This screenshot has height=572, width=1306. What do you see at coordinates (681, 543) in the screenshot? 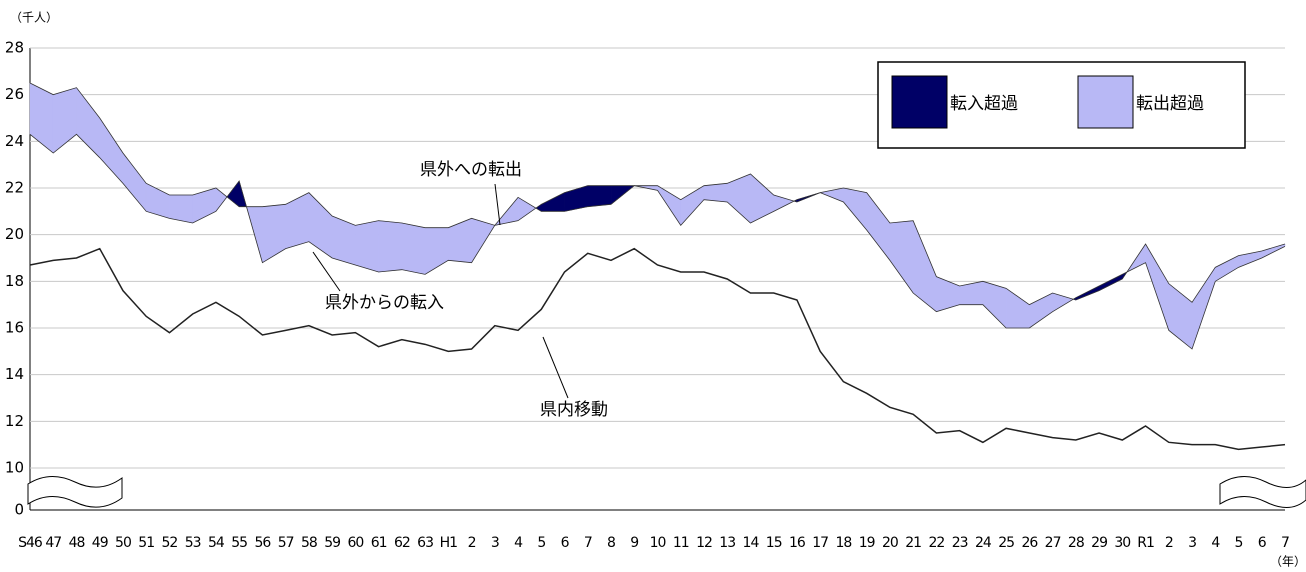
I see `x-tick-label: 11` at bounding box center [681, 543].